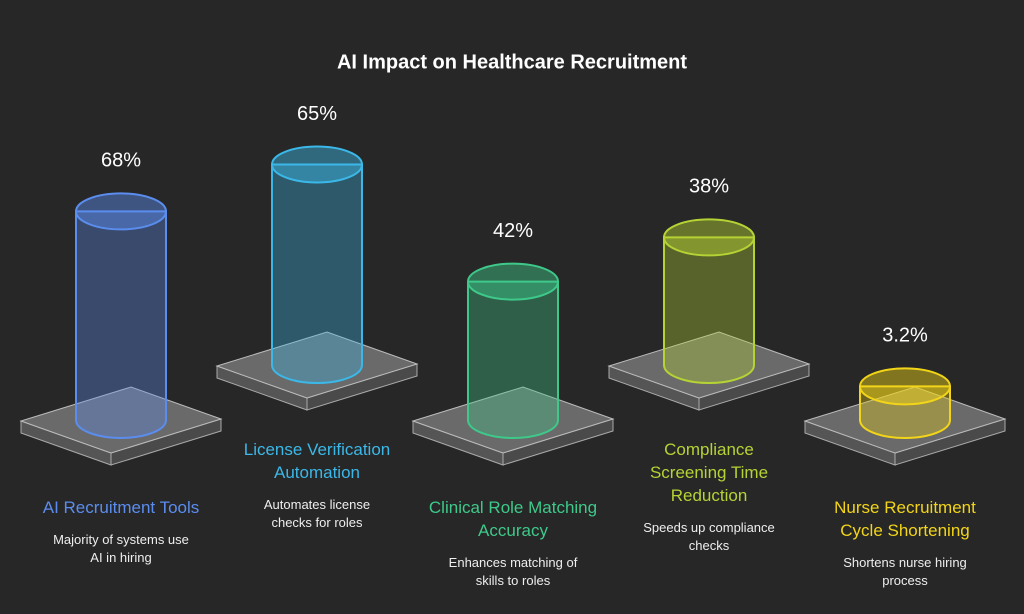 The image size is (1024, 614). Describe the element at coordinates (709, 536) in the screenshot. I see `description: Speeds up compliance checks` at that location.